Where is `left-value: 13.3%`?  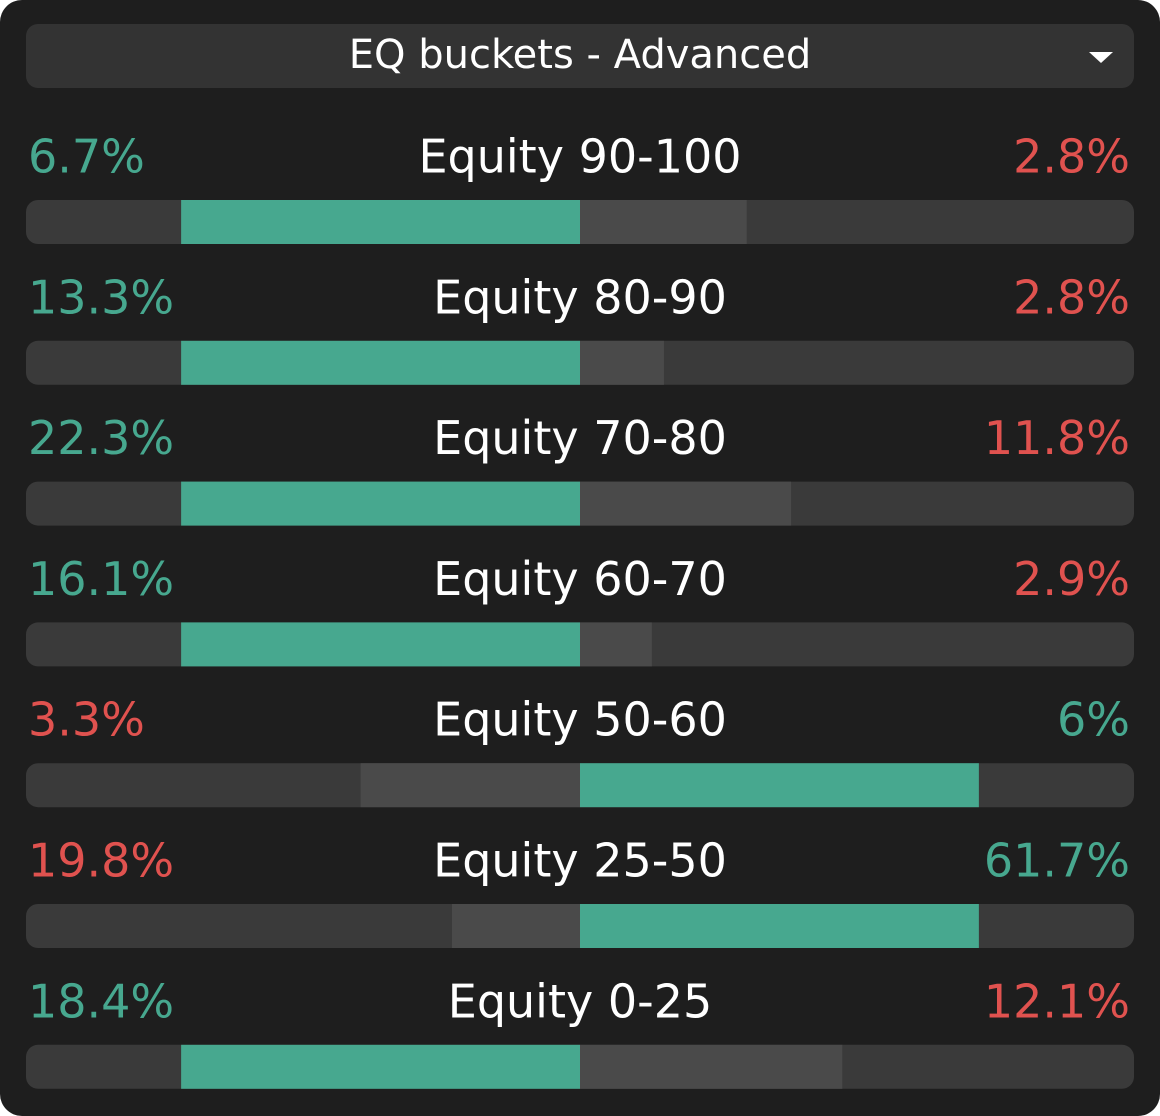 left-value: 13.3% is located at coordinates (101, 297).